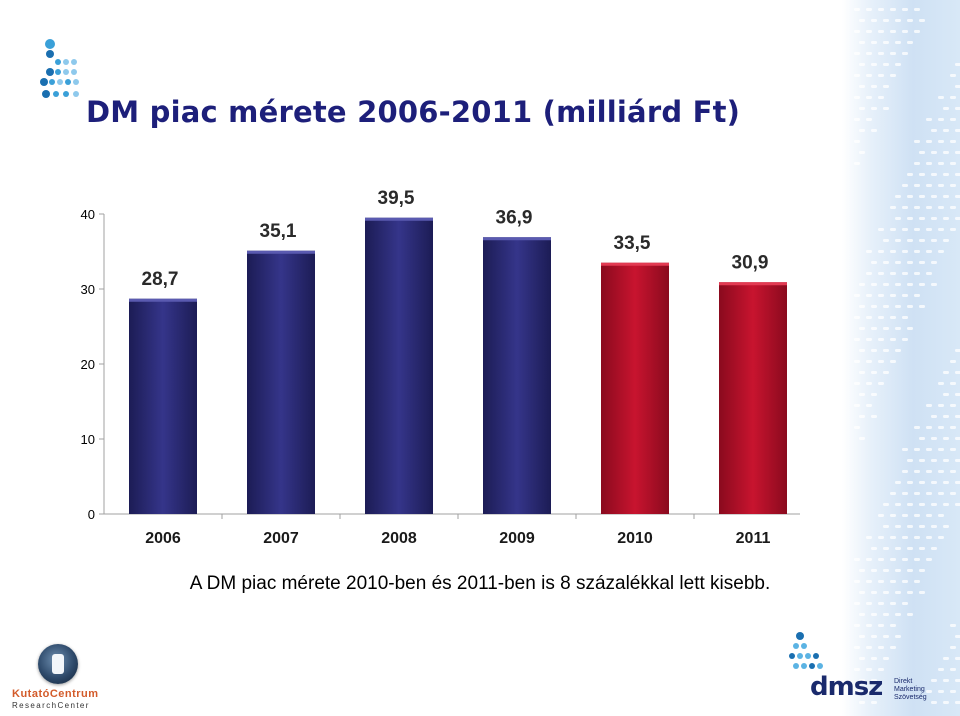 The image size is (960, 716). I want to click on dmsz-name: dmsz, so click(846, 687).